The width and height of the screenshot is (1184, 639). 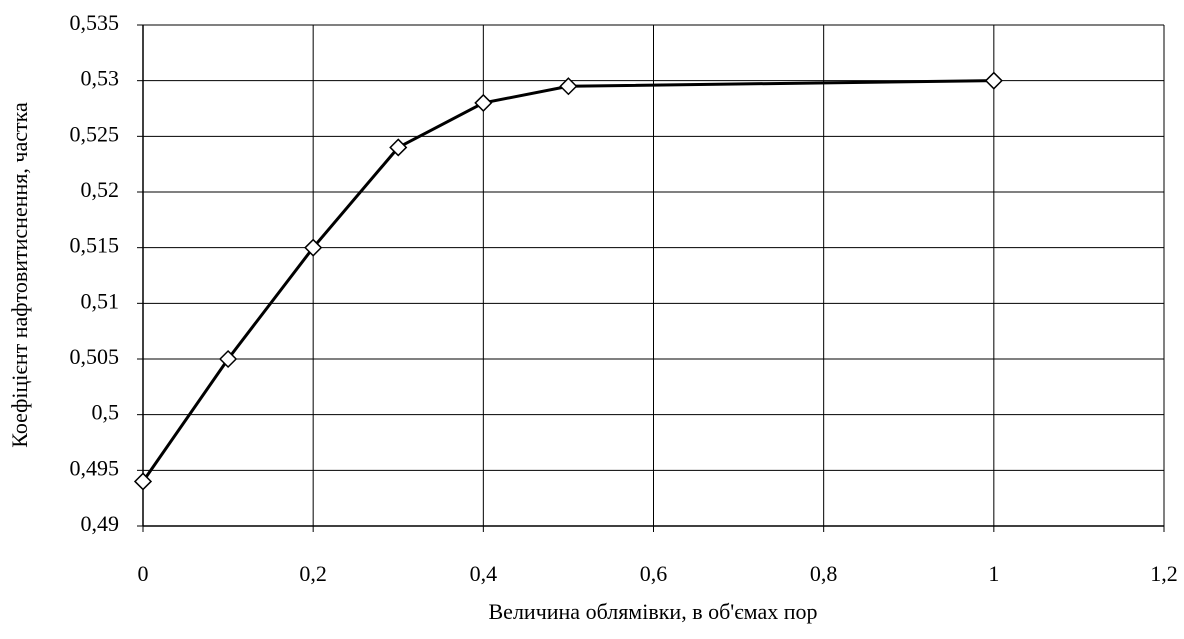 I want to click on y-tick-label: 0,535, so click(x=95, y=22).